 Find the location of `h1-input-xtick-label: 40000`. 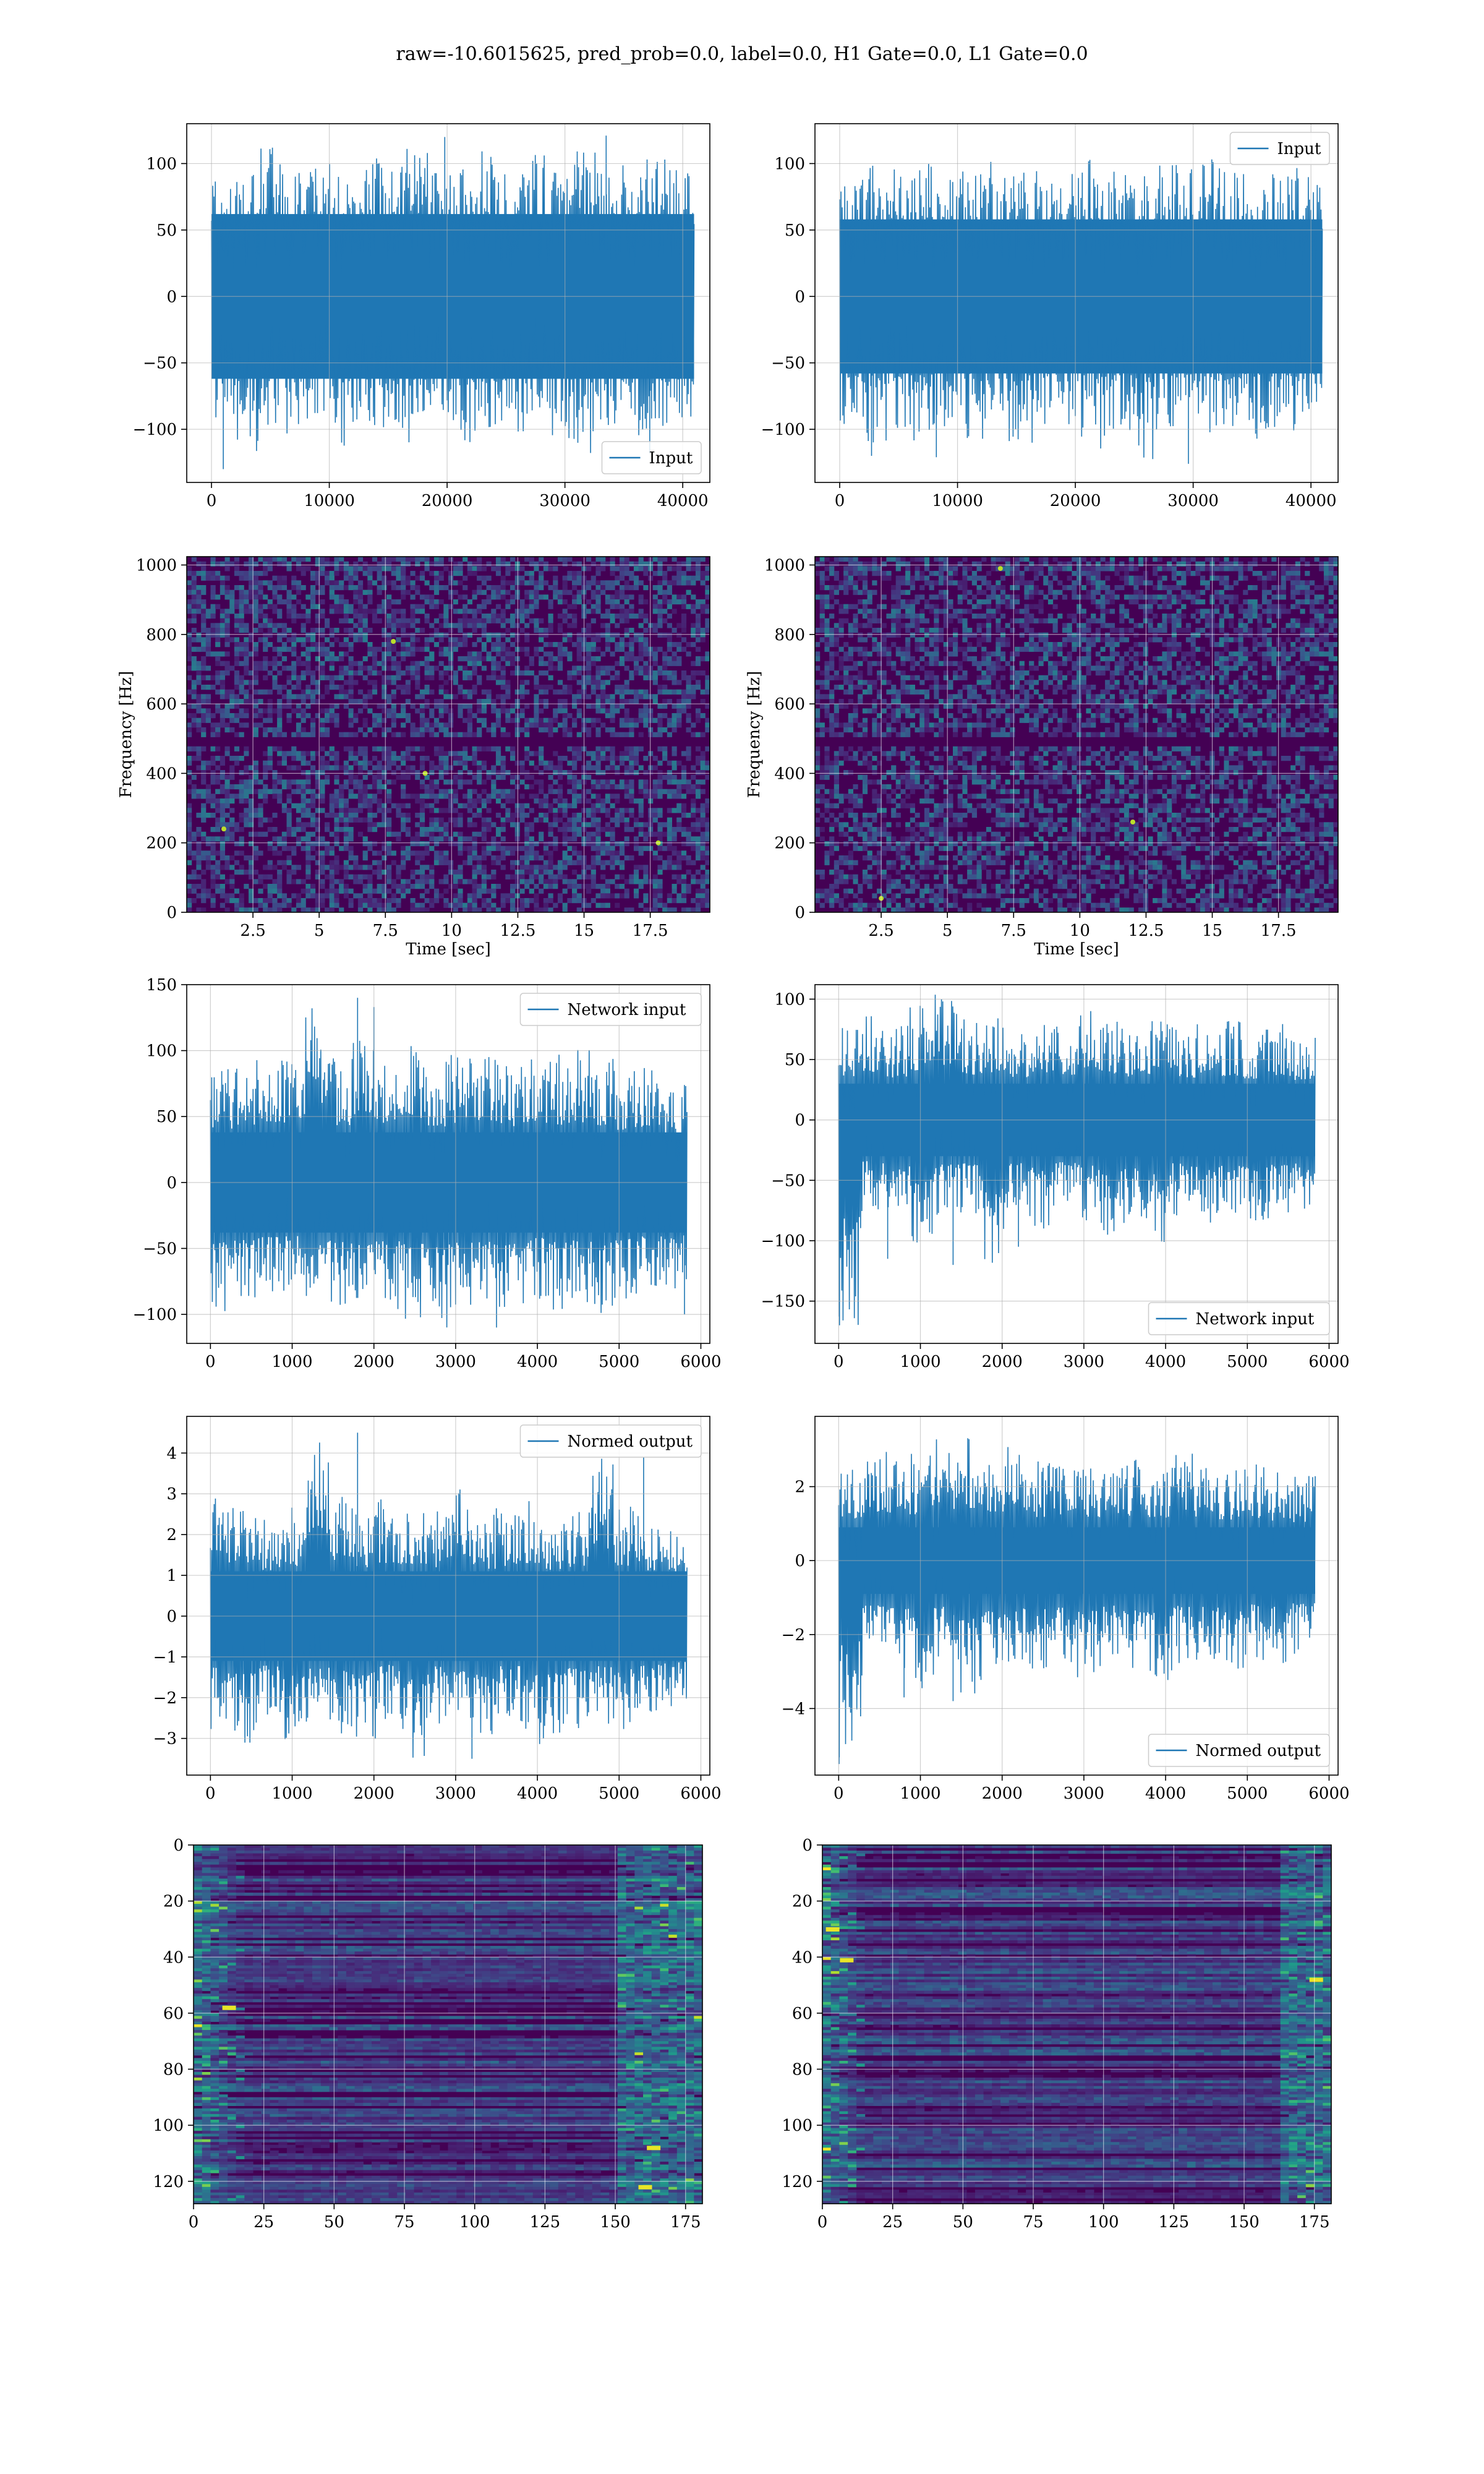

h1-input-xtick-label: 40000 is located at coordinates (683, 501).